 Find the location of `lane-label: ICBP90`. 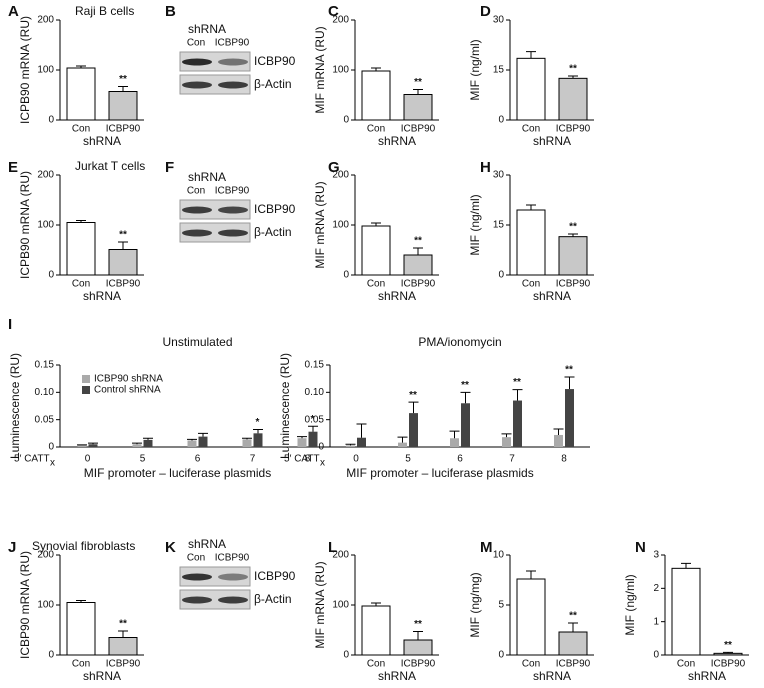

lane-label: ICBP90 is located at coordinates (232, 558).